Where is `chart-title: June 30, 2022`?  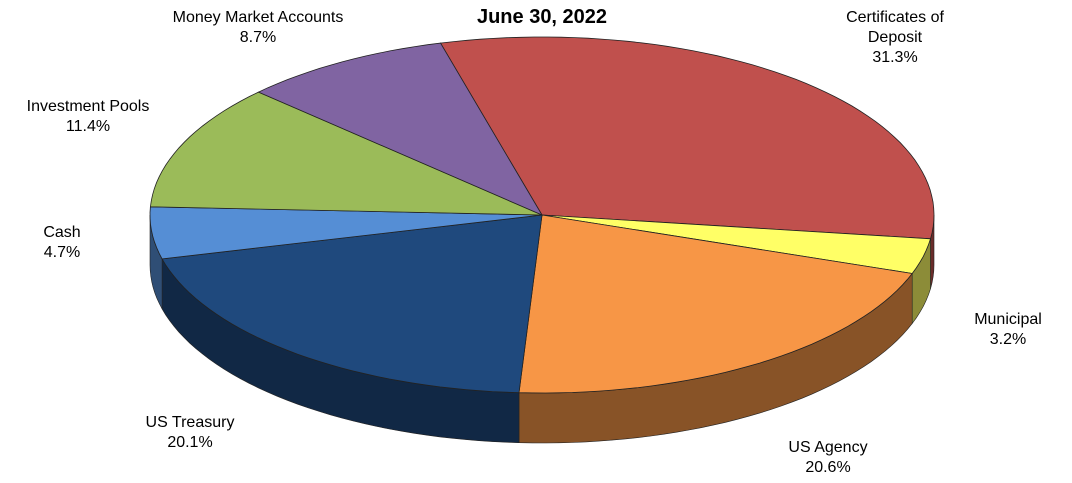 chart-title: June 30, 2022 is located at coordinates (542, 17).